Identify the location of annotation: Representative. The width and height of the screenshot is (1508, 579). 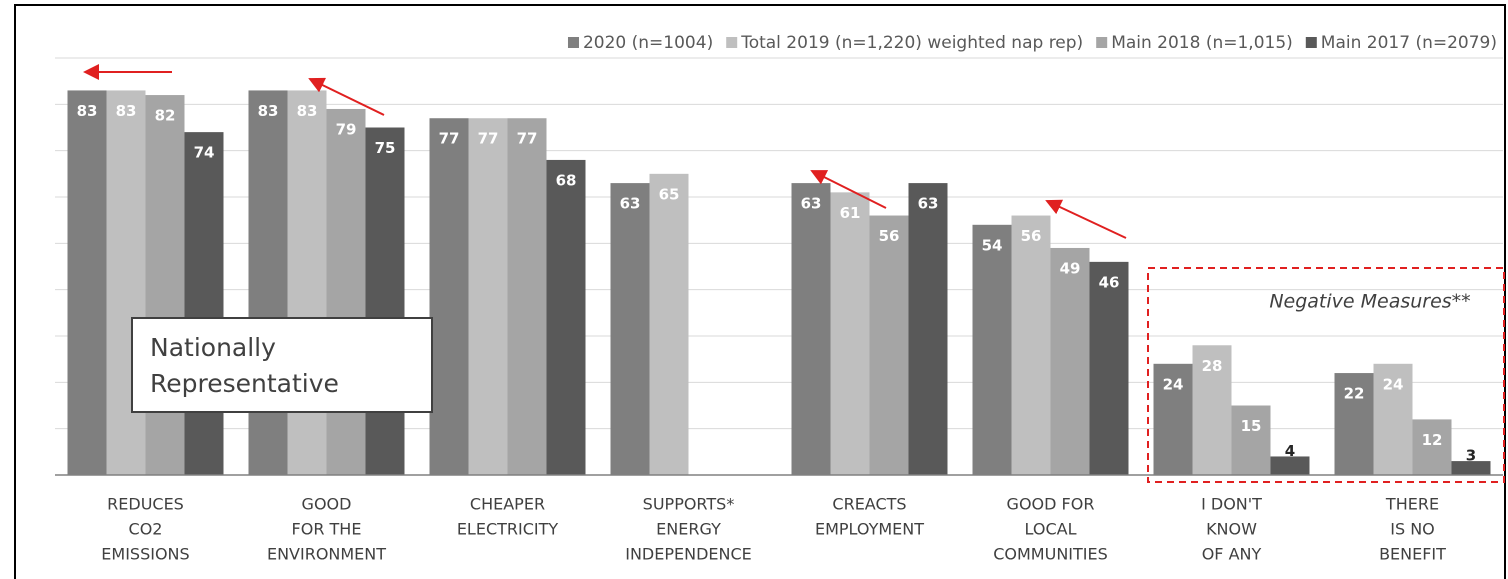
(244, 383).